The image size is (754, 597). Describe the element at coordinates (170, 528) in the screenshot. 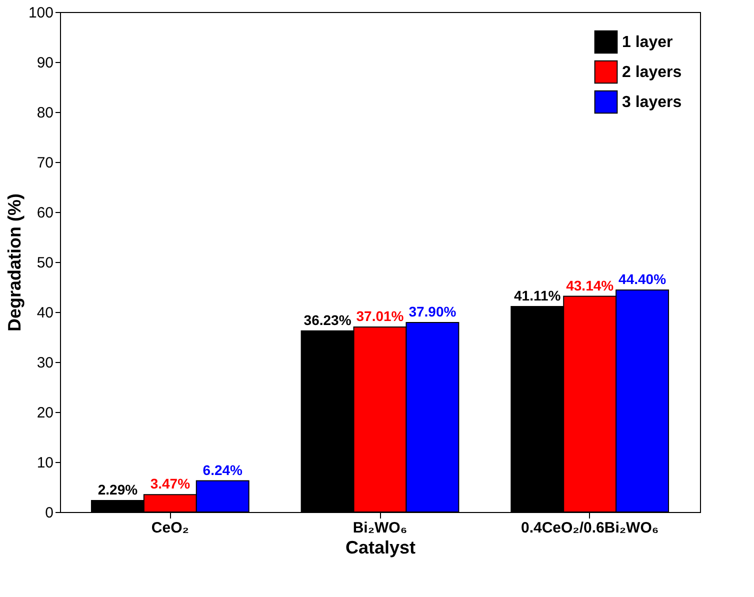

I see `x-tick-label: CeO₂` at that location.